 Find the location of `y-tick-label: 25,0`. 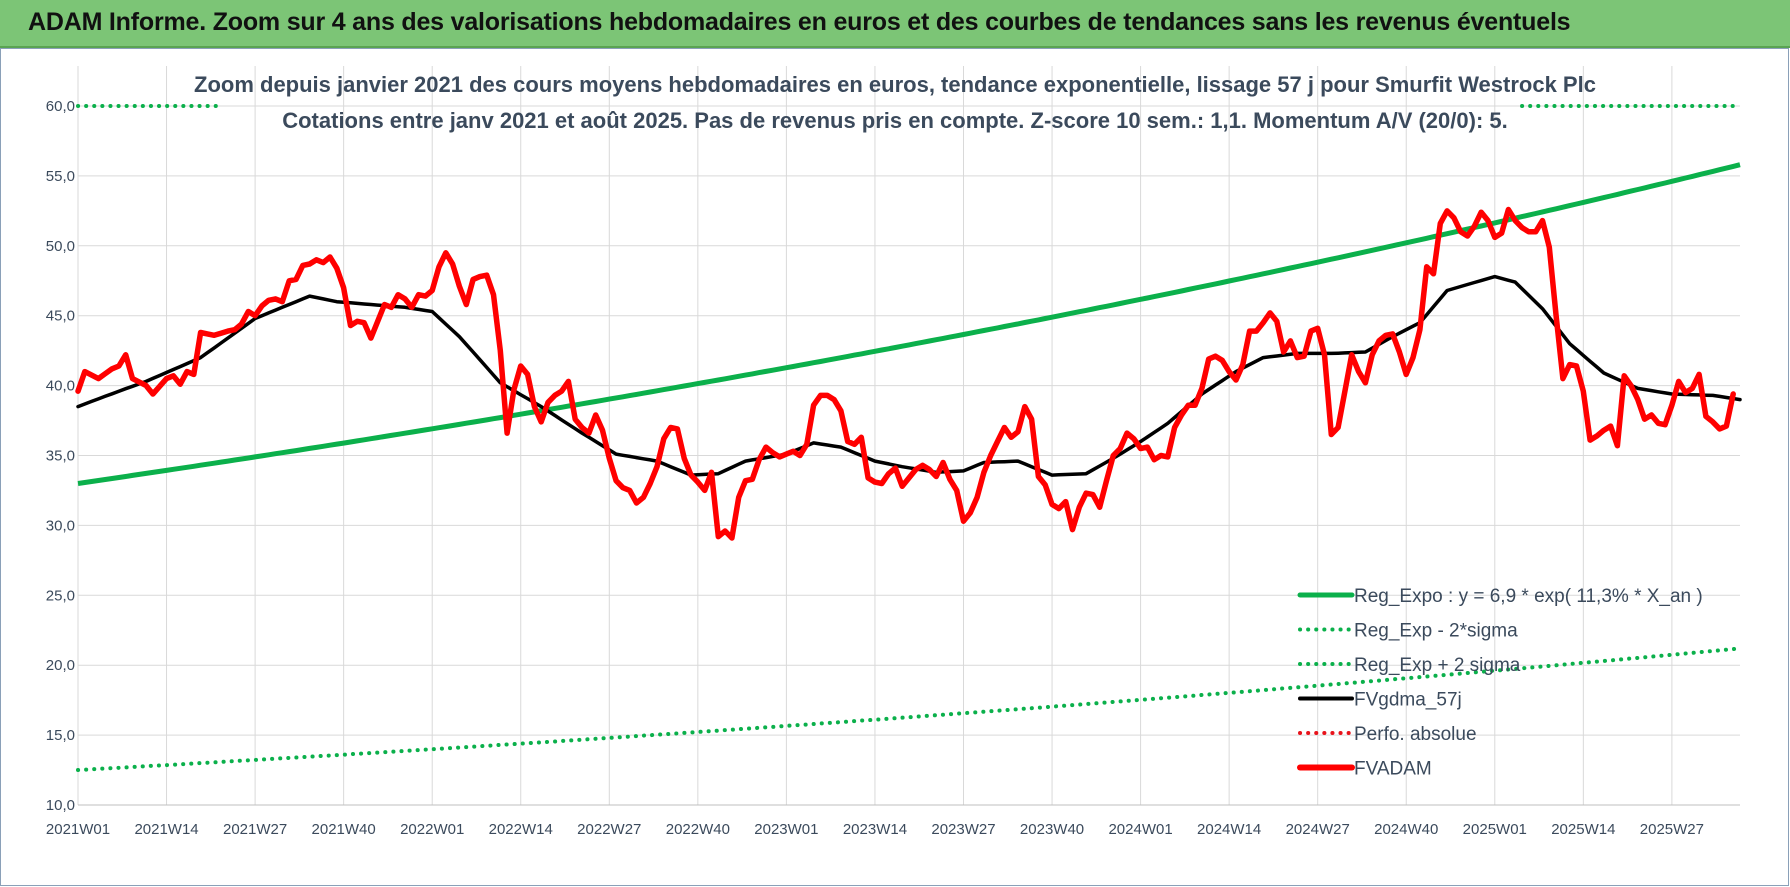

y-tick-label: 25,0 is located at coordinates (60, 595).